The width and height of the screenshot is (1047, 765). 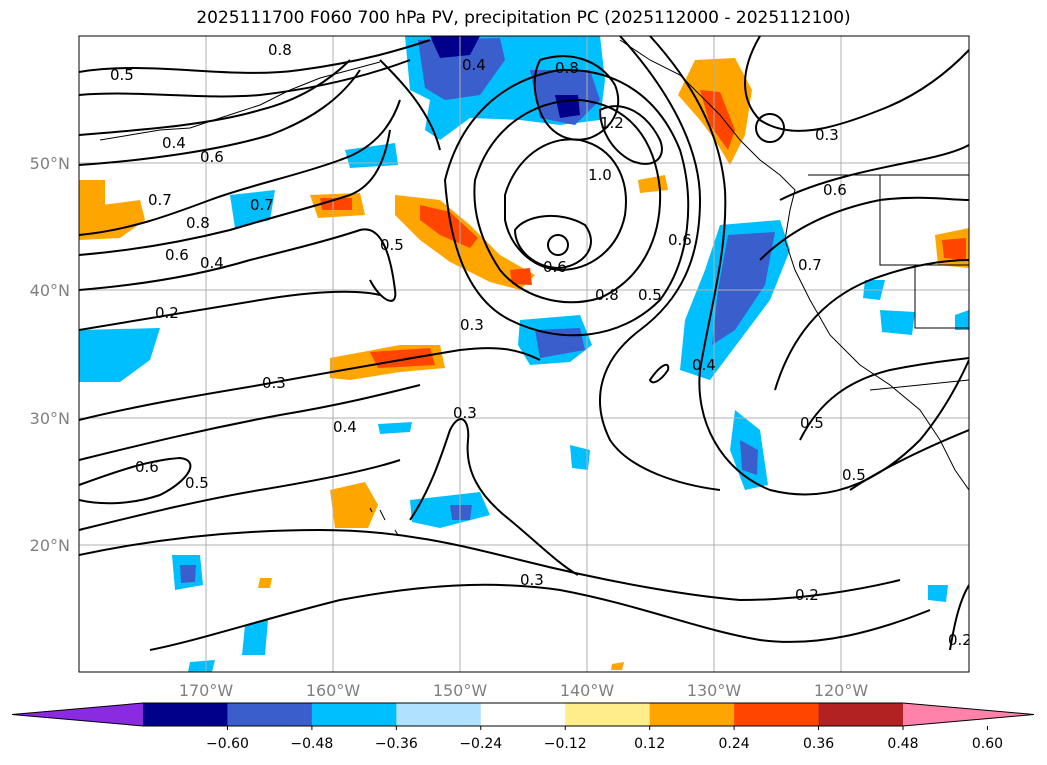 What do you see at coordinates (396, 744) in the screenshot?
I see `colorbar-tick-label: −0.36` at bounding box center [396, 744].